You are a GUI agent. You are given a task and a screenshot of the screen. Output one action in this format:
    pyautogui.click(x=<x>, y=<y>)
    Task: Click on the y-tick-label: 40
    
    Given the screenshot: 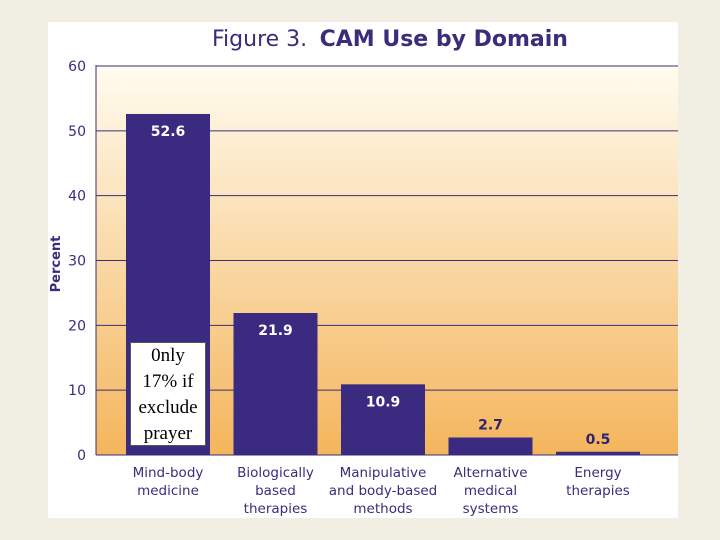 What is the action you would take?
    pyautogui.click(x=77, y=197)
    